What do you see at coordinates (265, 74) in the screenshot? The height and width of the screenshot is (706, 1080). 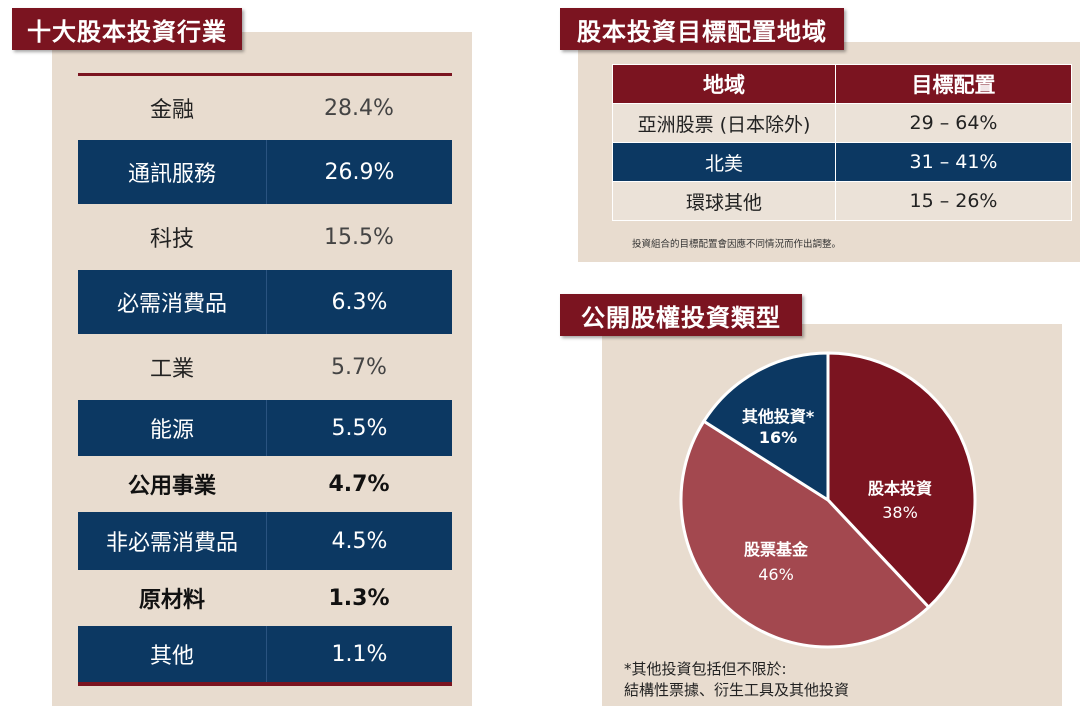 I see `table-top-rule` at bounding box center [265, 74].